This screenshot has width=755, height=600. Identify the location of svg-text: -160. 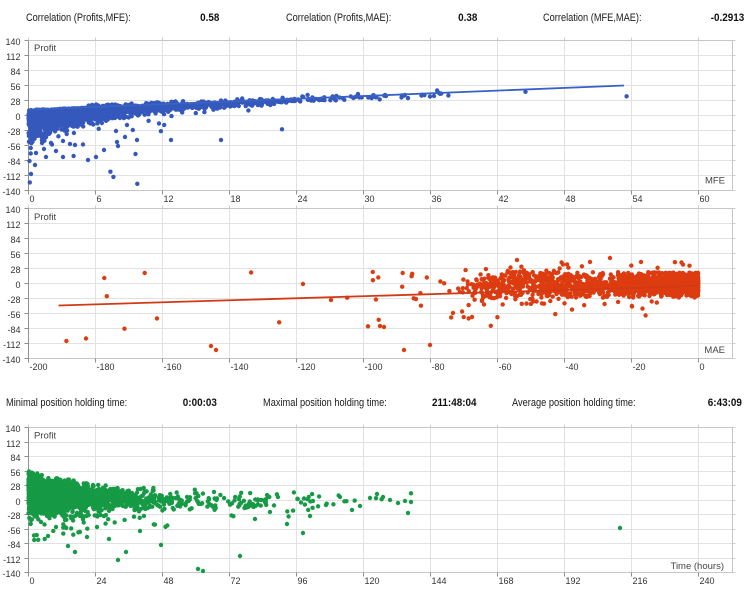
(173, 367).